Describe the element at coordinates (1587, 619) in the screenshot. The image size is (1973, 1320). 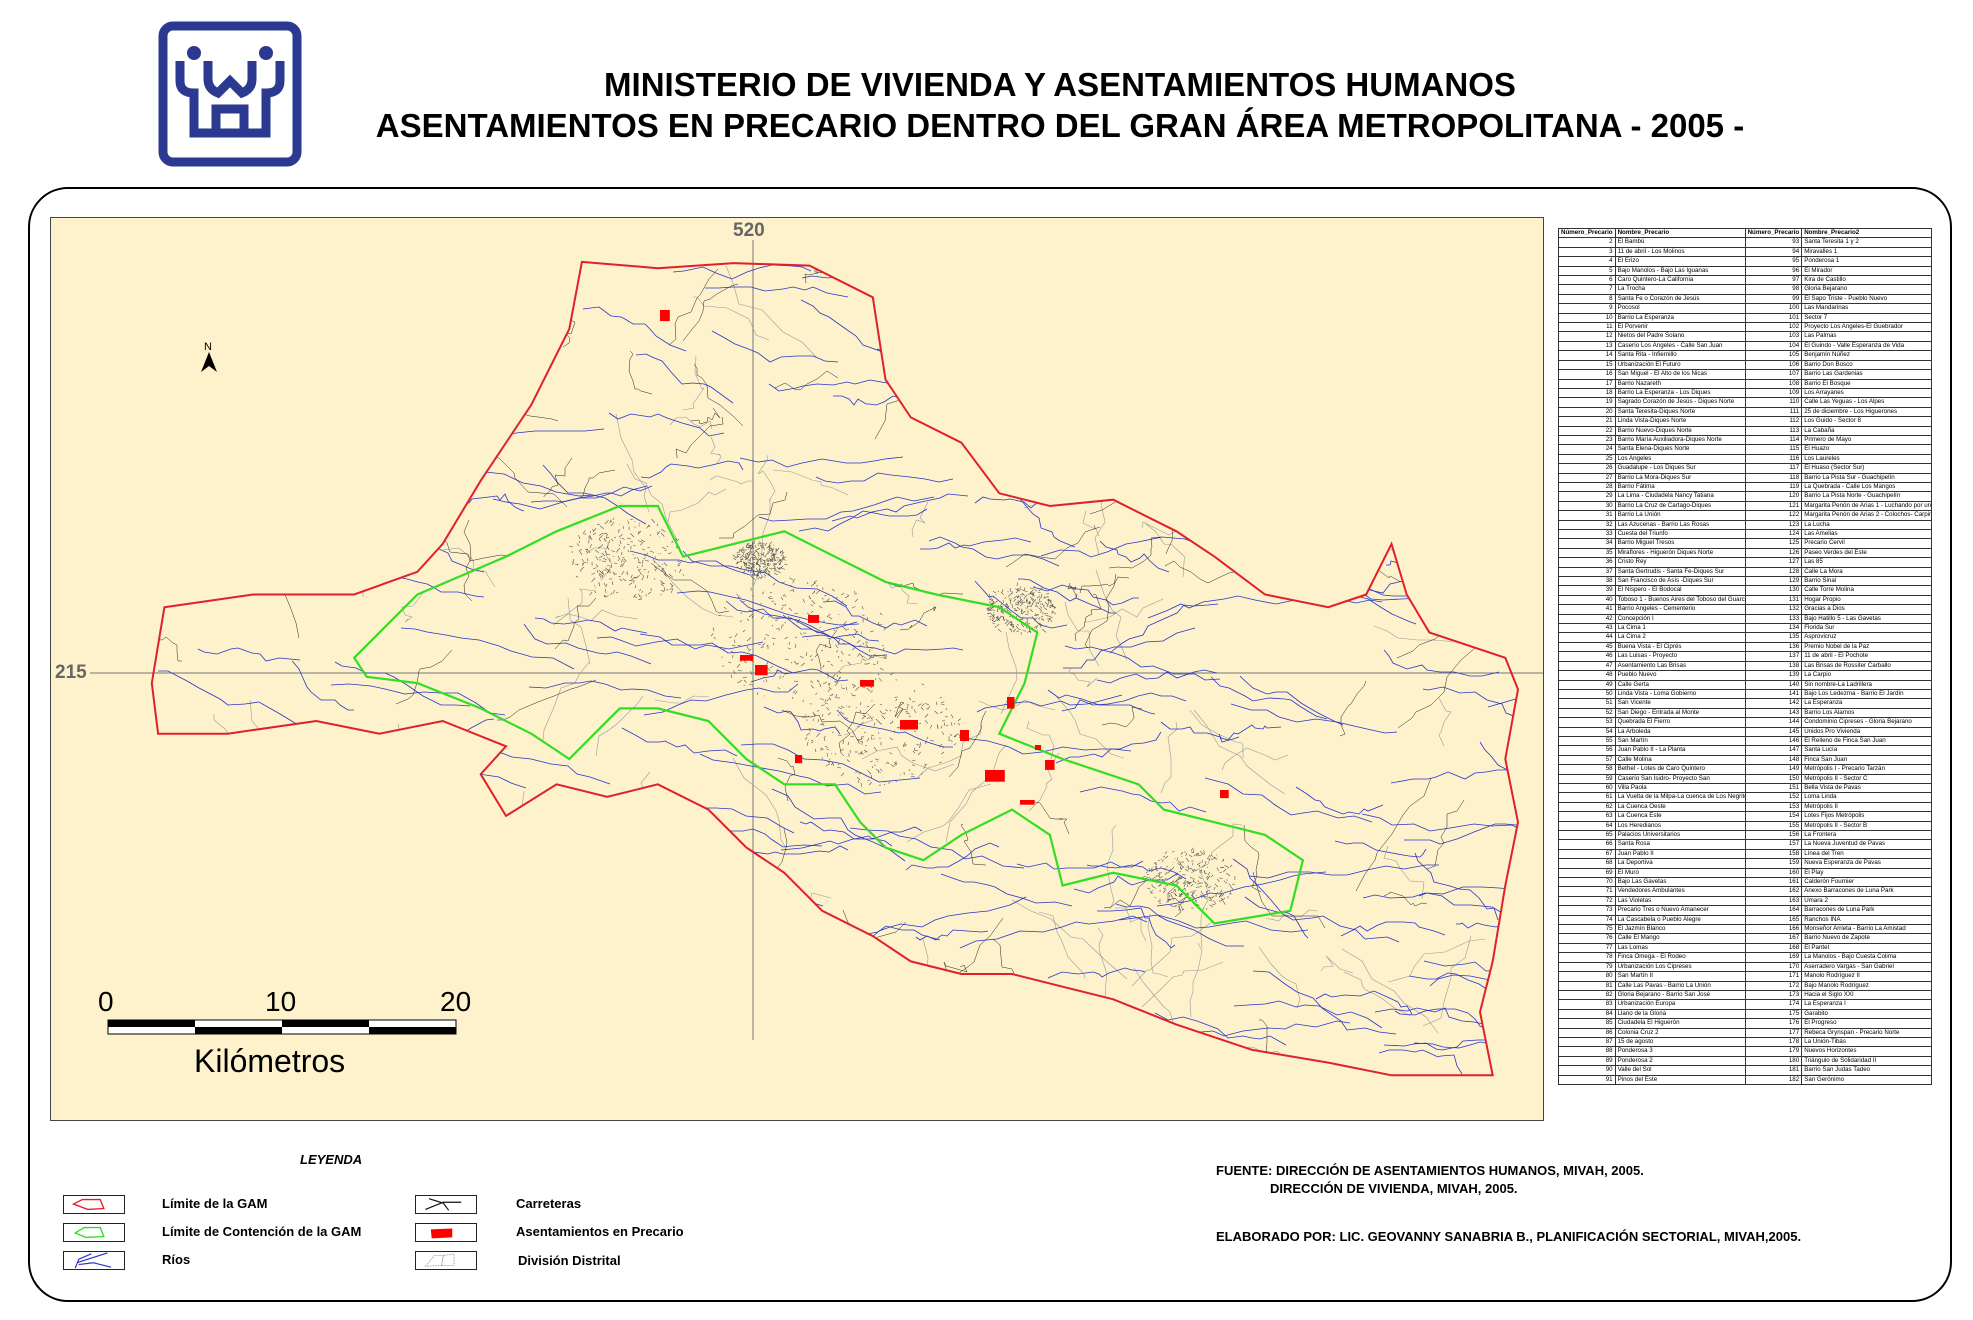
I see `settlement-number: 42` at that location.